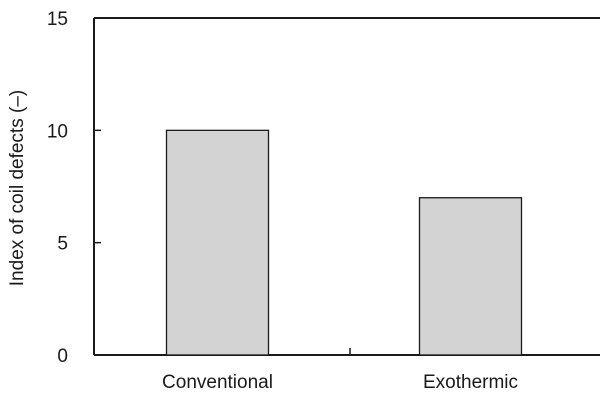 Image resolution: width=603 pixels, height=394 pixels. I want to click on y-tick-label: 15, so click(57, 19).